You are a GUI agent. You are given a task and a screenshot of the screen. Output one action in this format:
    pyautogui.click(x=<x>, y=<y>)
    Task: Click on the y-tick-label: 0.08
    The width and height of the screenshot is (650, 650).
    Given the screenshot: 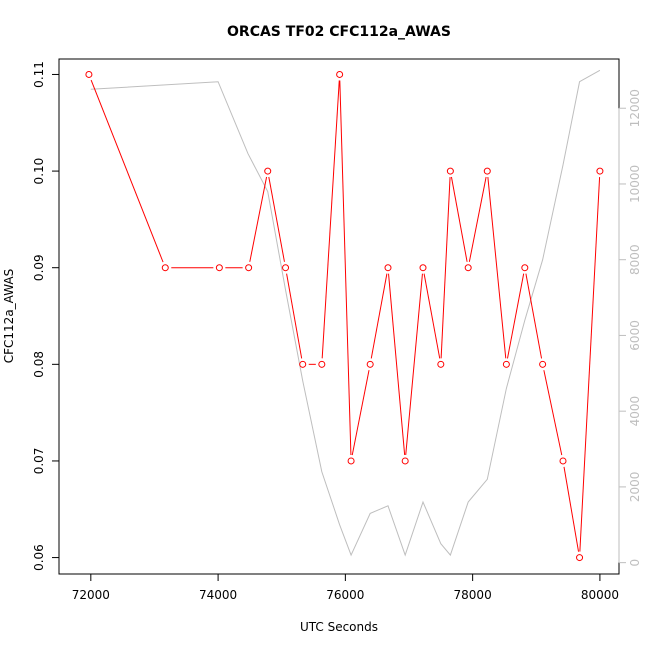 What is the action you would take?
    pyautogui.click(x=39, y=364)
    